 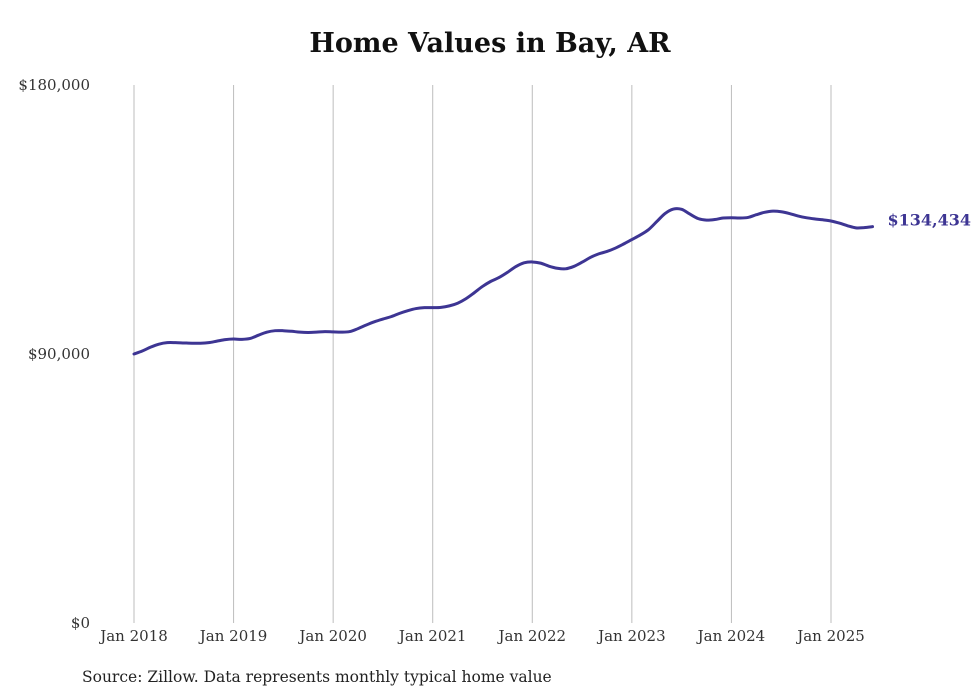 I want to click on end-value-label: $134,434, so click(x=930, y=220).